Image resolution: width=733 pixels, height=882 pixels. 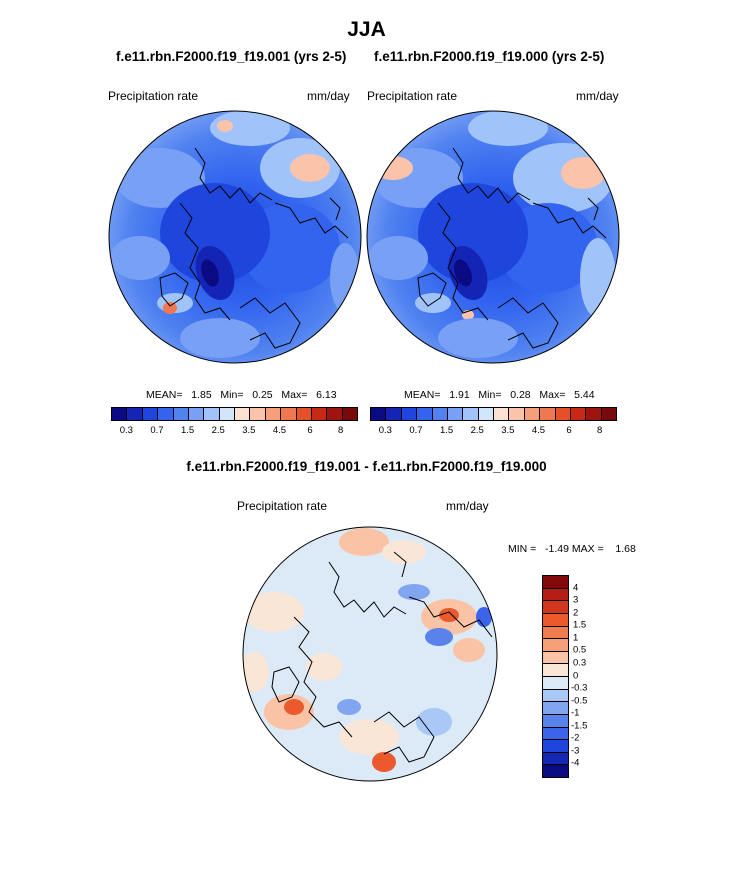 I want to click on colorbar-tick-label: -2, so click(x=575, y=738).